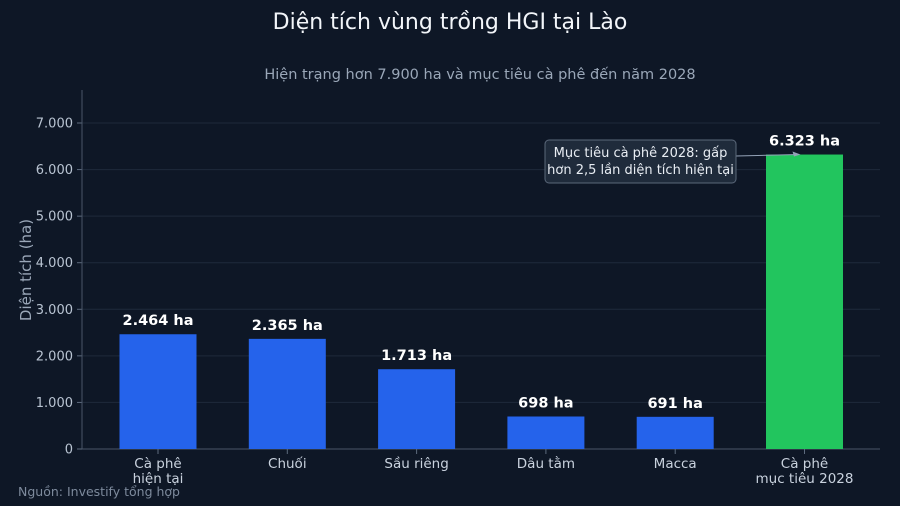  What do you see at coordinates (99, 491) in the screenshot?
I see `source-note: Nguồn: Investify tổng hợp` at bounding box center [99, 491].